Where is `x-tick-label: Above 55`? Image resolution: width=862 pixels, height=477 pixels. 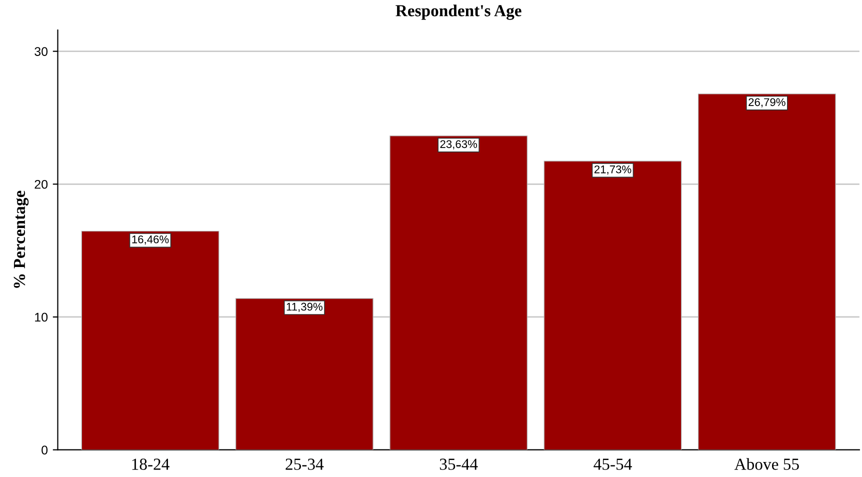 x-tick-label: Above 55 is located at coordinates (766, 464).